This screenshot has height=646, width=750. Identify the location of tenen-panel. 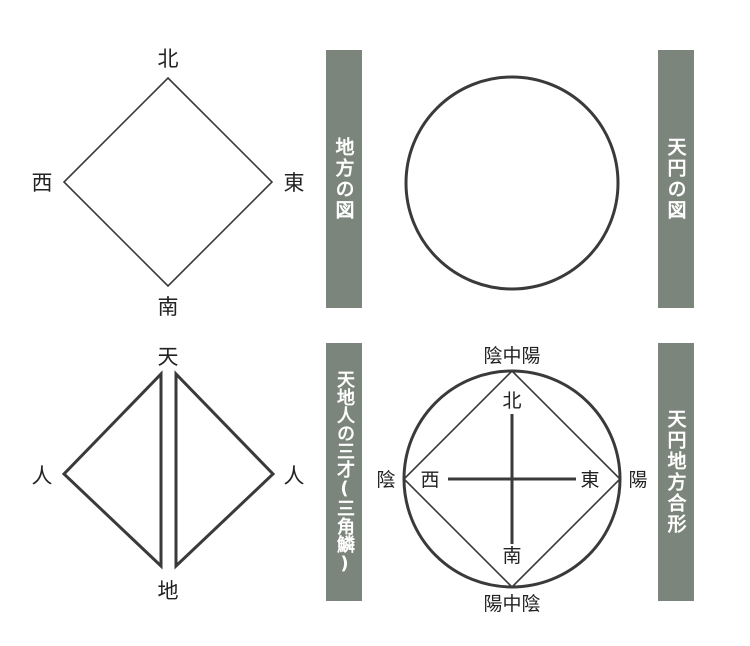
(512, 183).